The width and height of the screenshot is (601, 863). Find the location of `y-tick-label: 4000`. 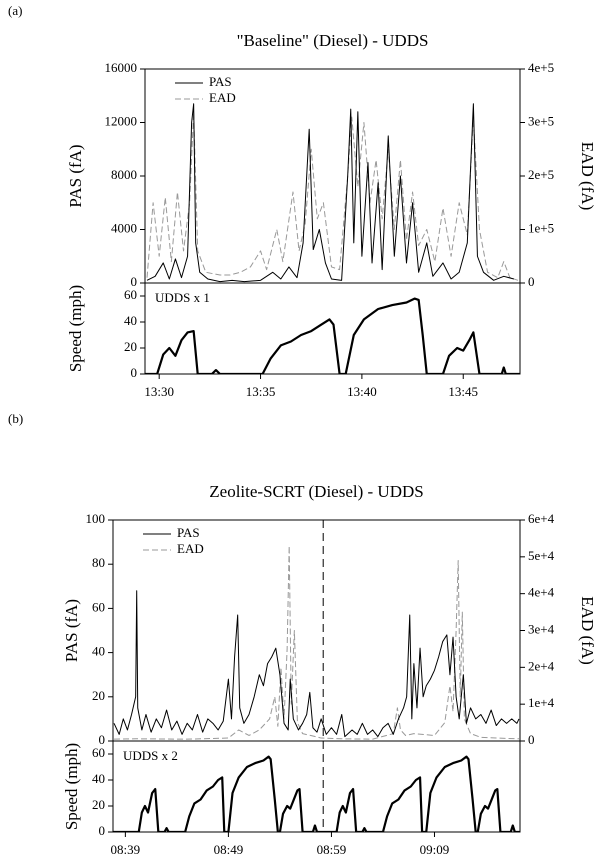

y-tick-label: 4000 is located at coordinates (124, 227).